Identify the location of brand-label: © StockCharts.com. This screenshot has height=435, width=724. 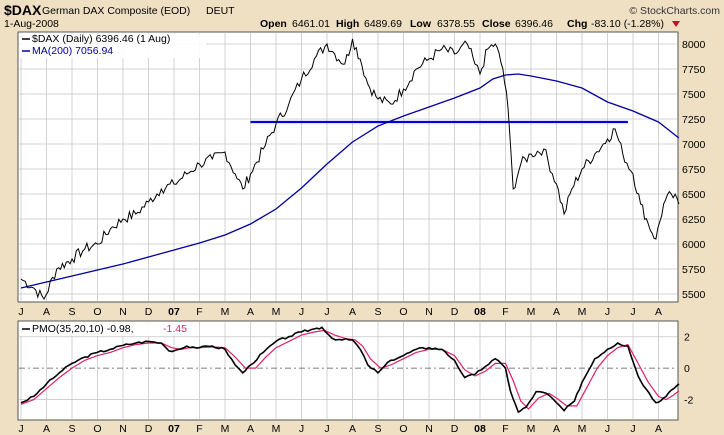
(674, 11).